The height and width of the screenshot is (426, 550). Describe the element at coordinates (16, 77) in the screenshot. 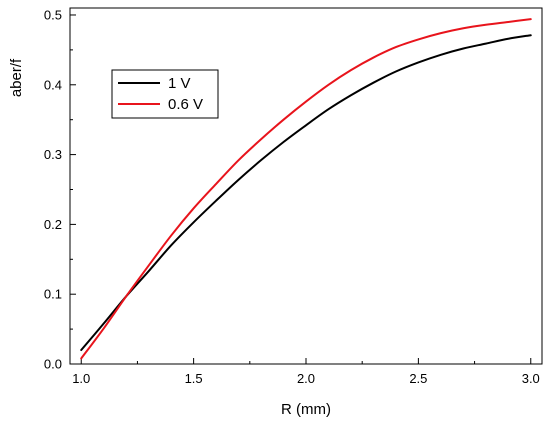

I see `y-axis-title: aber/f` at that location.